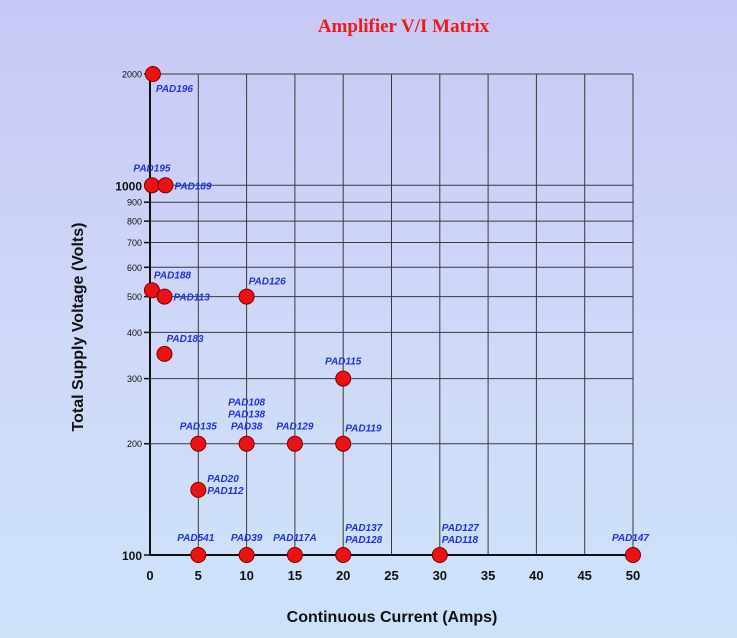  What do you see at coordinates (460, 528) in the screenshot?
I see `point-label: PAD127` at bounding box center [460, 528].